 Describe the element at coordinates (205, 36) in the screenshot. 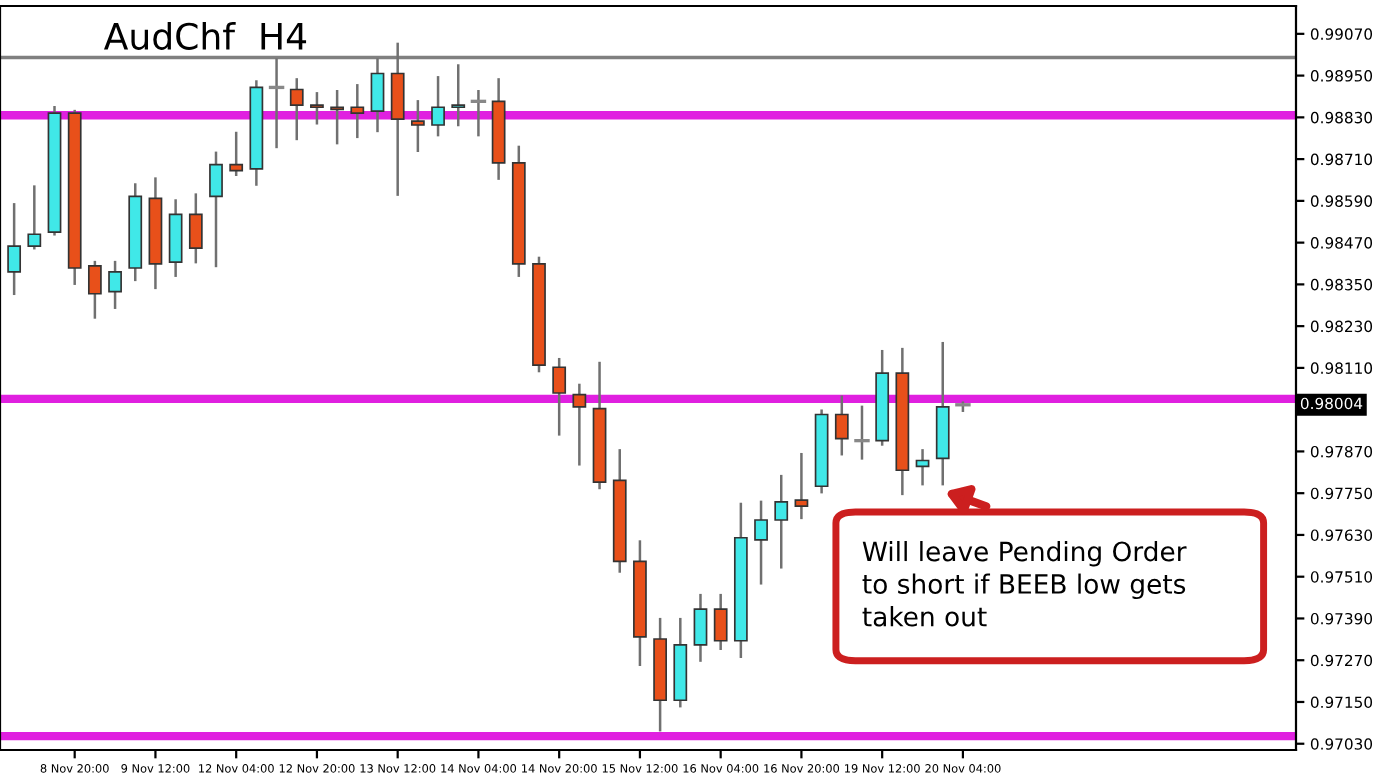

I see `chart-title: AudChf H4` at that location.